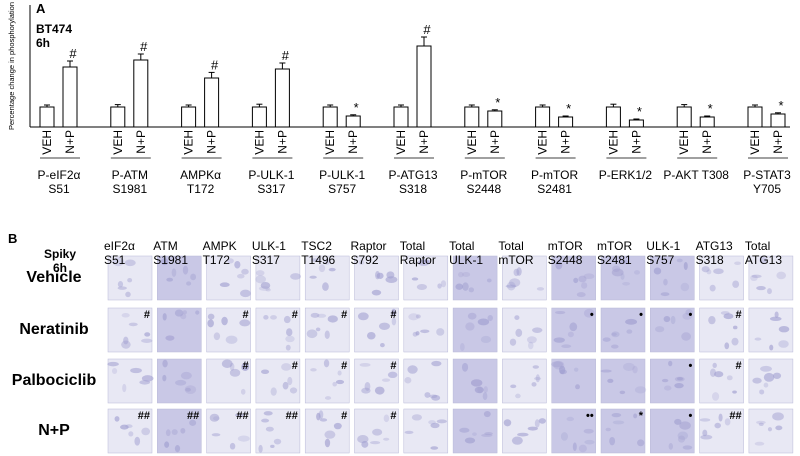 The height and width of the screenshot is (456, 800). I want to click on series-label: N+P, so click(778, 142).